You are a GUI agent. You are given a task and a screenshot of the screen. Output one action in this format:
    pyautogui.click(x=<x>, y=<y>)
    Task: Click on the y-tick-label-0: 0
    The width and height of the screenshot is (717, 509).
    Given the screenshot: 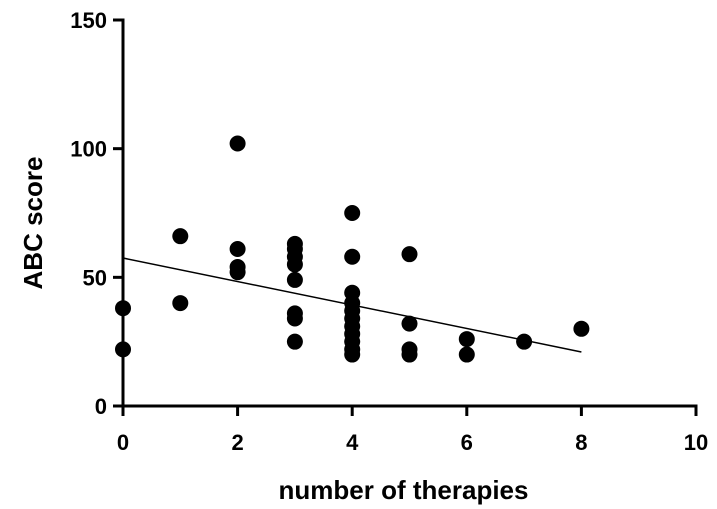 What is the action you would take?
    pyautogui.click(x=101, y=406)
    